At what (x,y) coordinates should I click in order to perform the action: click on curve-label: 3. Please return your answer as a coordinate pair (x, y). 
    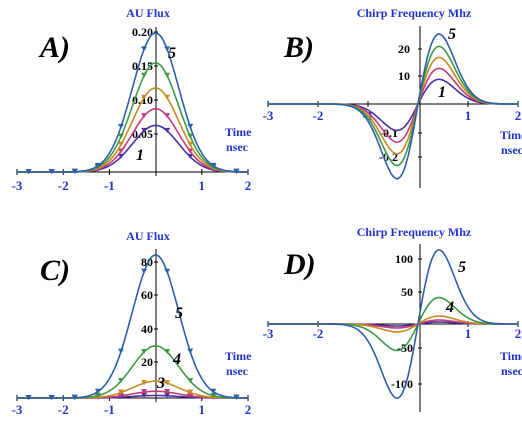
    Looking at the image, I should click on (160, 383).